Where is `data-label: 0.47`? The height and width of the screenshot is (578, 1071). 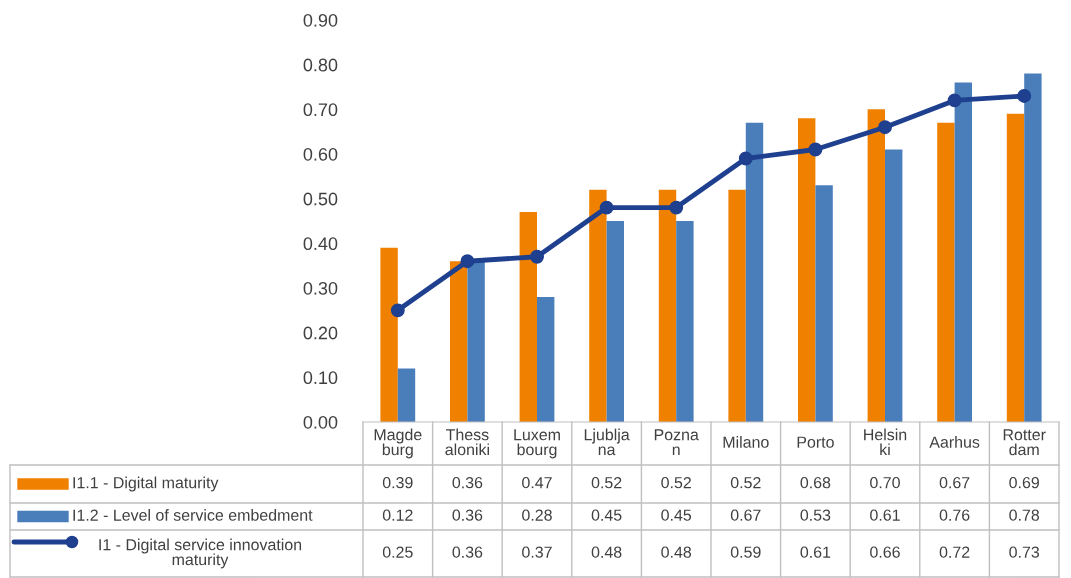
data-label: 0.47 is located at coordinates (537, 482).